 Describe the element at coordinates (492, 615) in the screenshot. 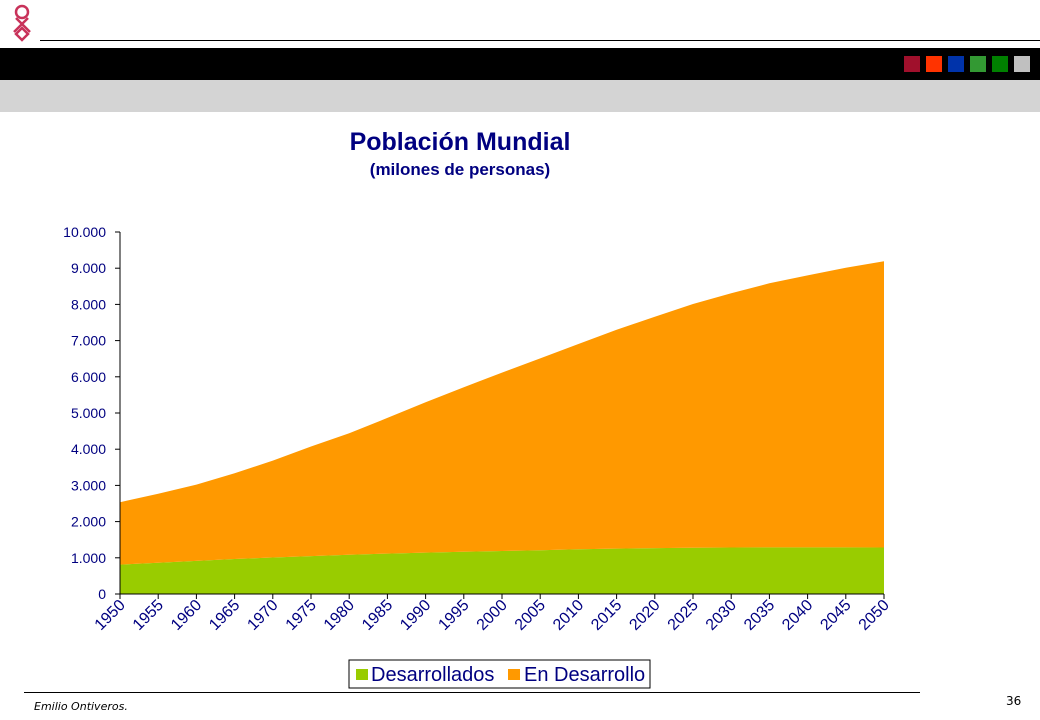

I see `x-tick-label: 2000` at that location.